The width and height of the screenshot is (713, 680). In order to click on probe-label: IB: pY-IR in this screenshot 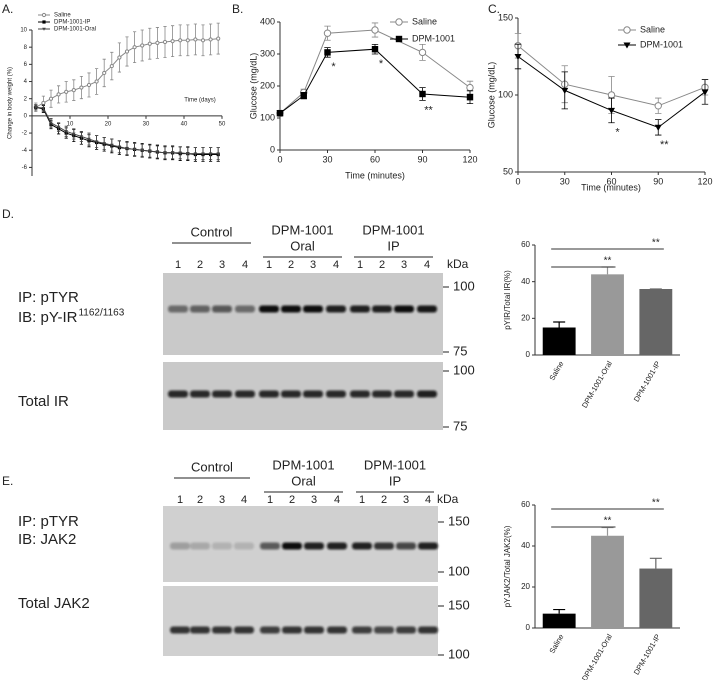, I will do `click(48, 317)`.